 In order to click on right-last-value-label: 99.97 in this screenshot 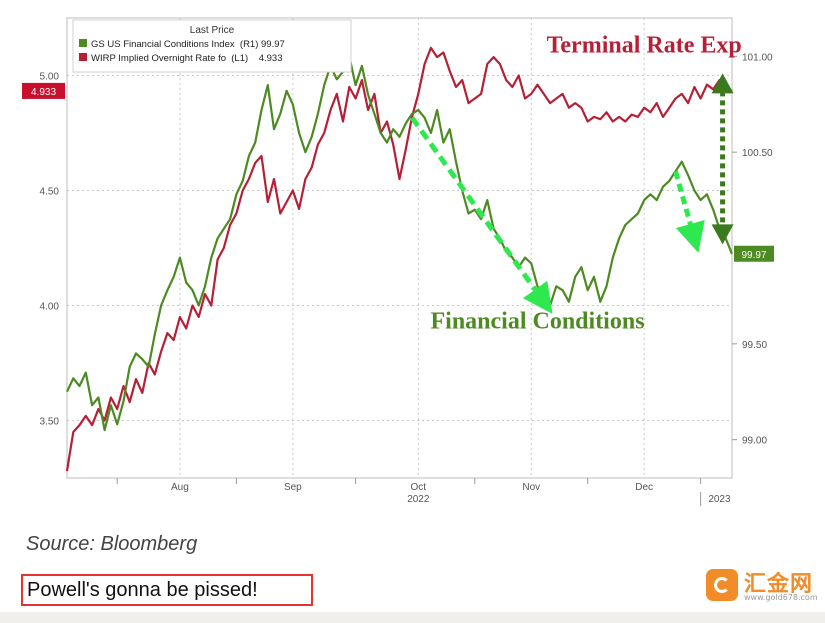, I will do `click(753, 255)`.